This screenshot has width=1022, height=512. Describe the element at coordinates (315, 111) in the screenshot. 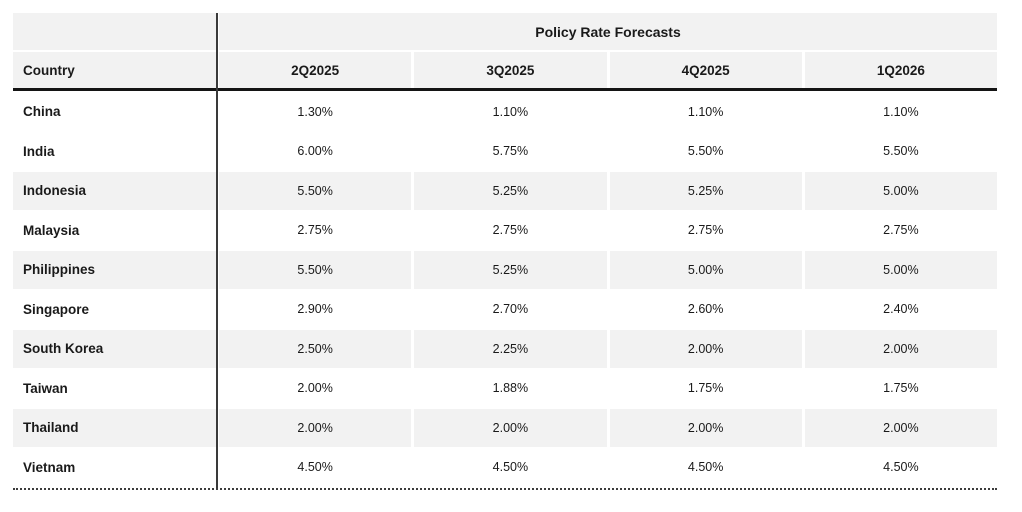

I see `rate-value: 1.30%` at that location.